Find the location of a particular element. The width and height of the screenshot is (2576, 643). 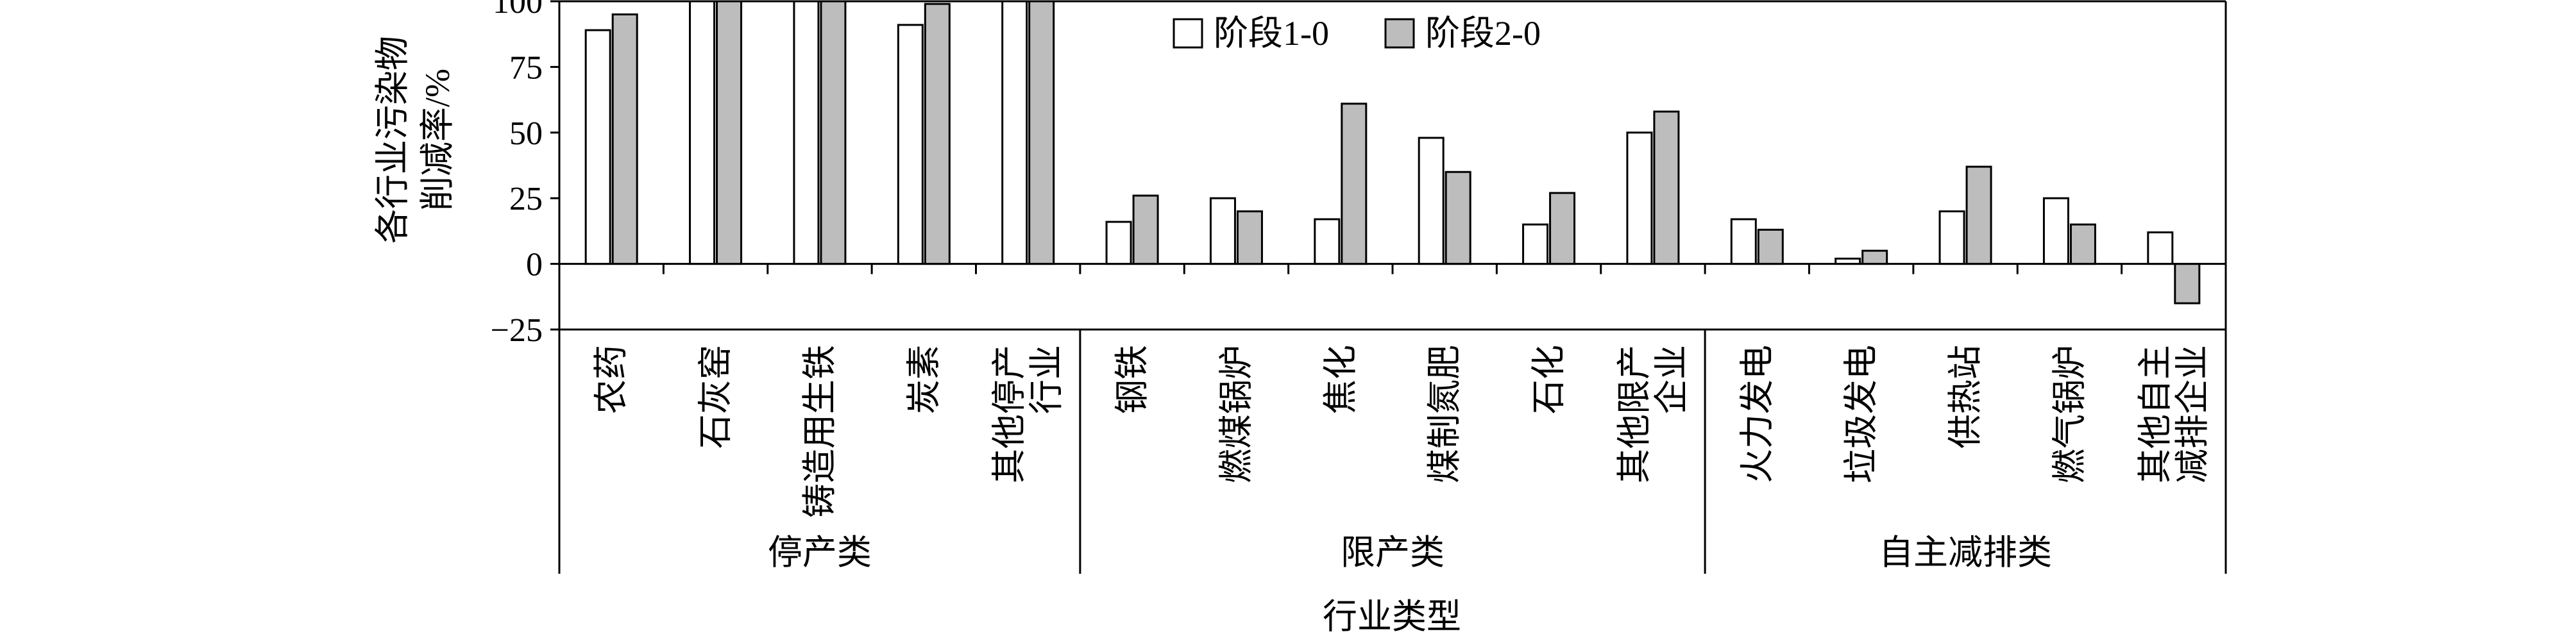

legend: 阶段1-0 阶段2-0 is located at coordinates (1357, 33).